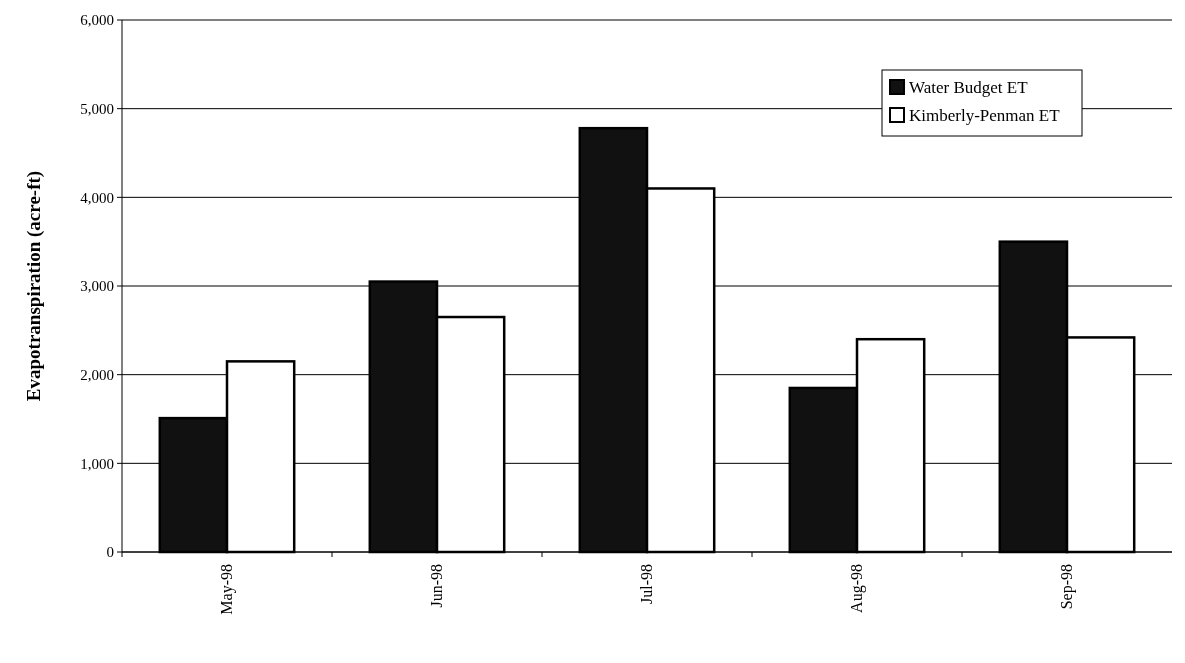 This screenshot has width=1185, height=663. What do you see at coordinates (857, 588) in the screenshot?
I see `x-tick-label: Aug-98` at bounding box center [857, 588].